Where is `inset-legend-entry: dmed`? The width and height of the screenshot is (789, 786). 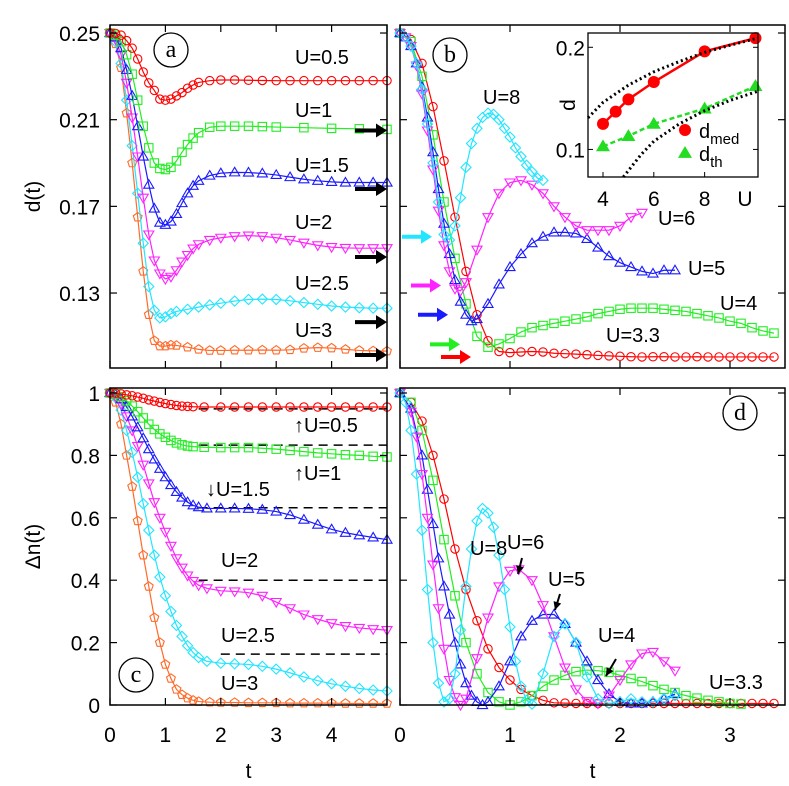
inset-legend-entry: dmed is located at coordinates (719, 134).